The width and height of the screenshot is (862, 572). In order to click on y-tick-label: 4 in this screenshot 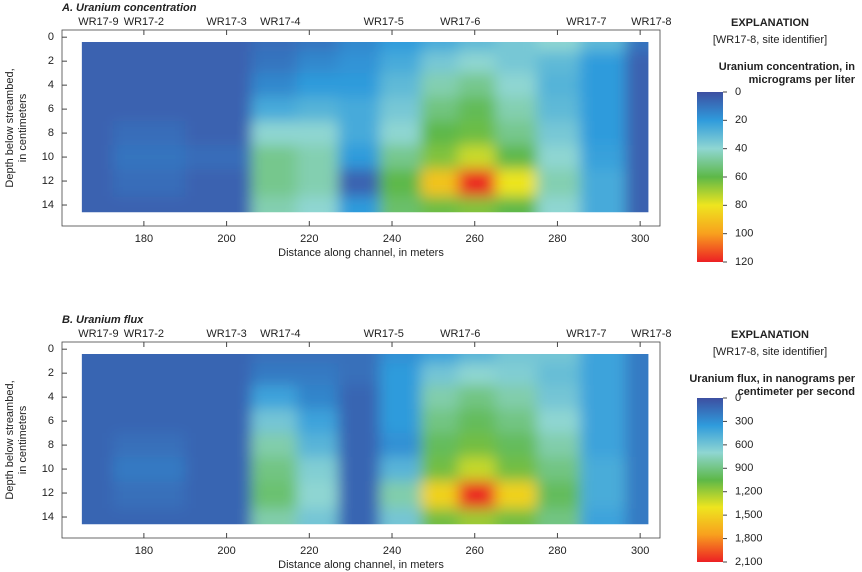, I will do `click(51, 397)`.